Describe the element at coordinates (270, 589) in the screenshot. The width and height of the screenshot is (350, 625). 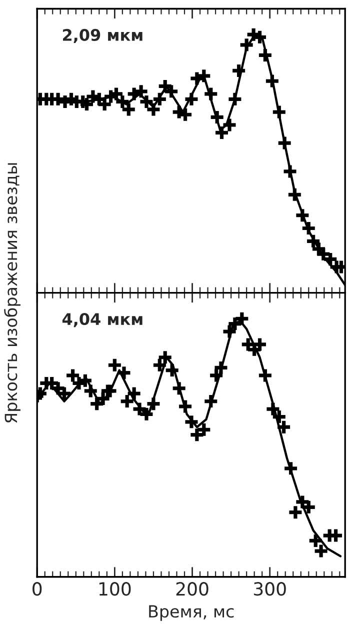
I see `x-tick-label: 300` at that location.